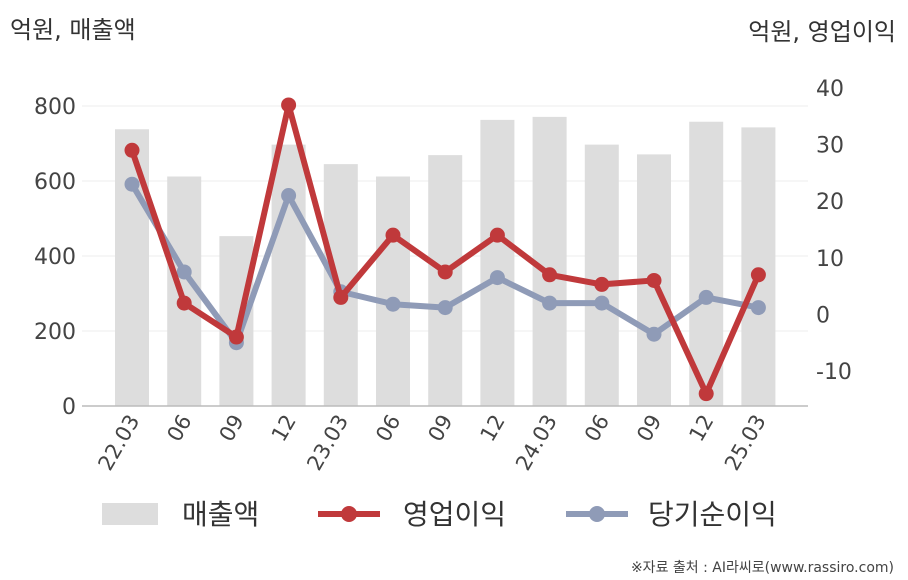 This screenshot has width=908, height=580. I want to click on y-left-tick-label: 0, so click(69, 407).